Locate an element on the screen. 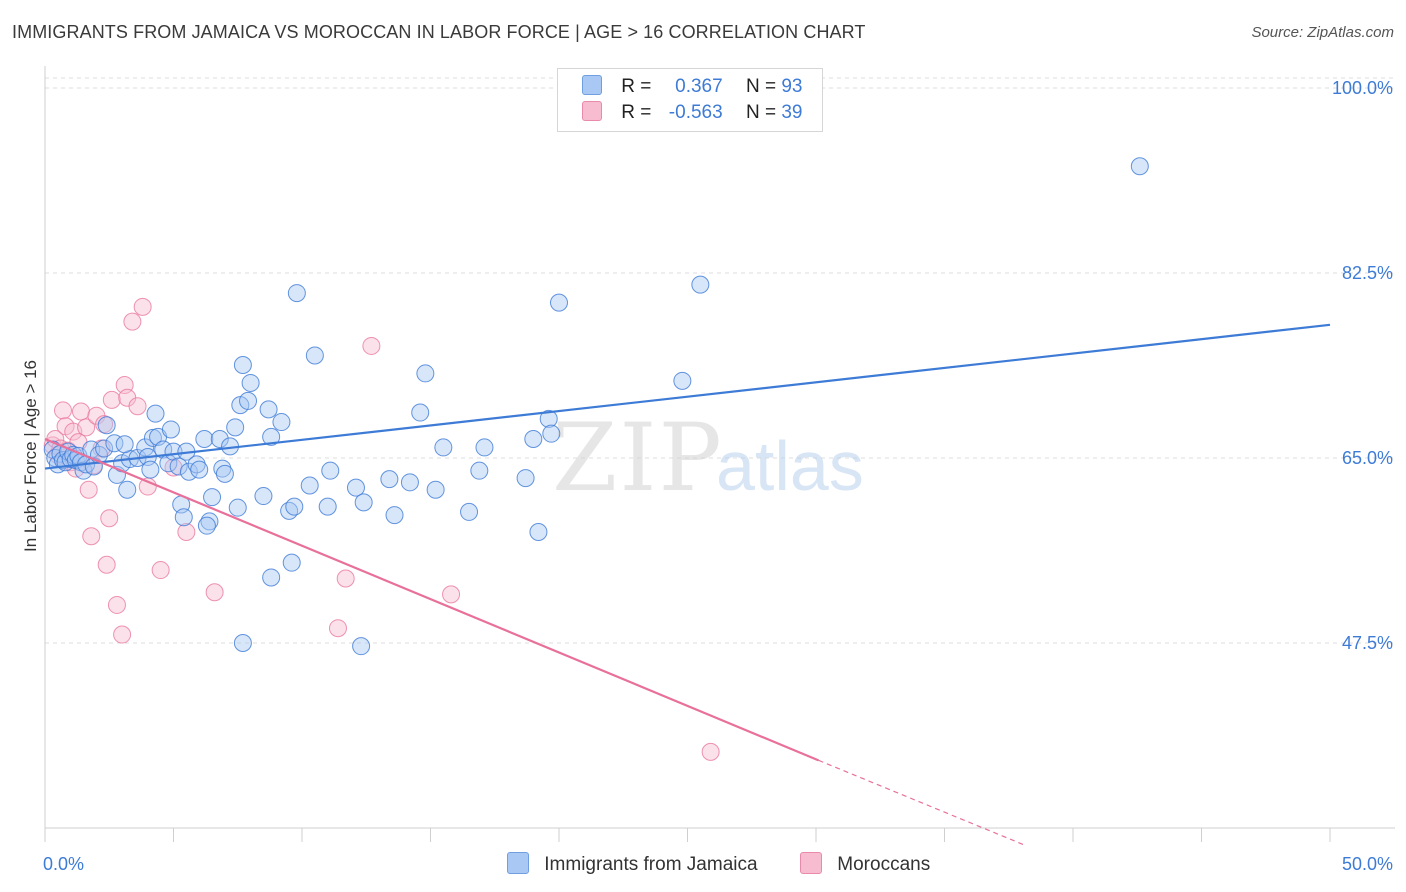  x-tick-label: 0.0% is located at coordinates (63, 864).